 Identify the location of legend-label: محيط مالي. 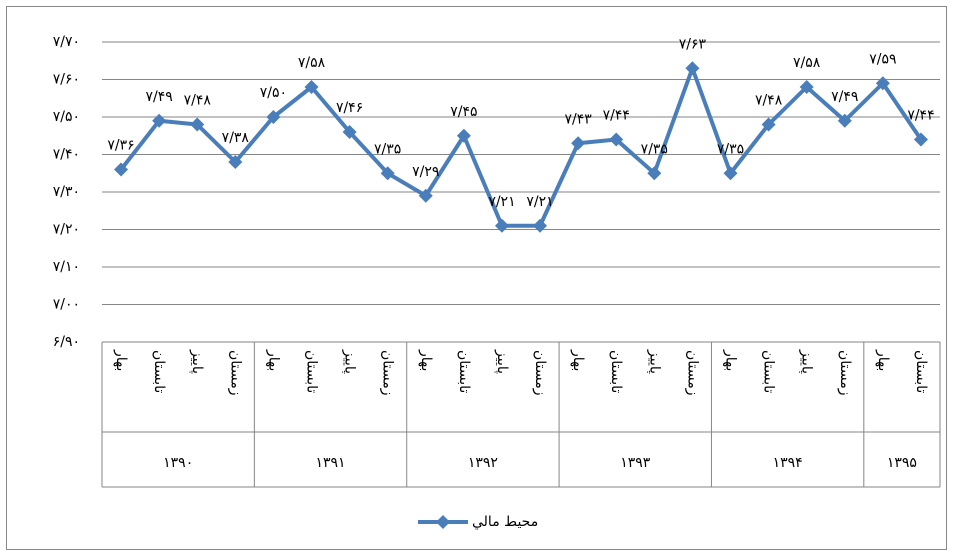
(505, 522).